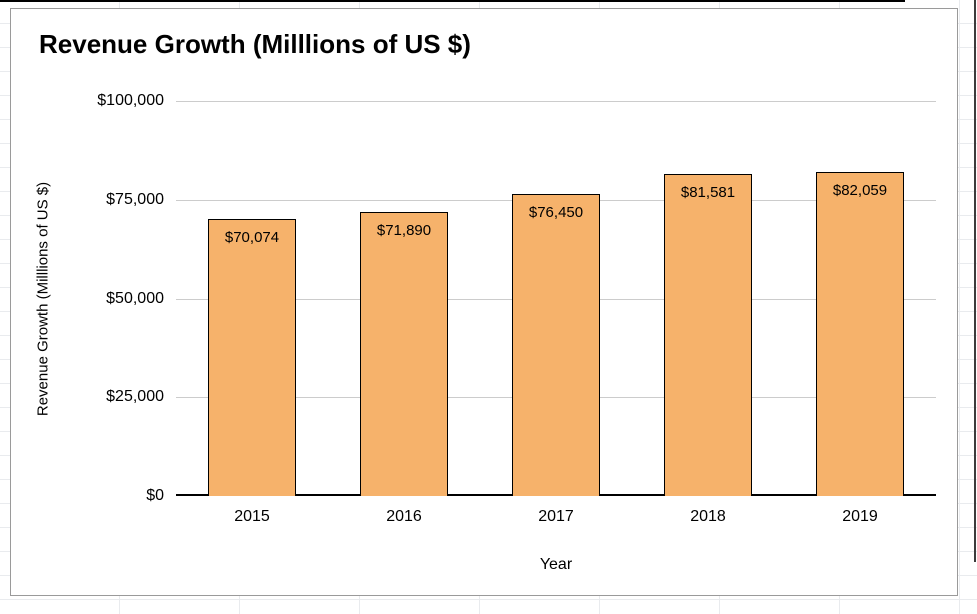 Image resolution: width=977 pixels, height=614 pixels. Describe the element at coordinates (87, 298) in the screenshot. I see `y-axis-tick-labels: $100,000 $75,000 $50,000 $25,000 $0` at that location.